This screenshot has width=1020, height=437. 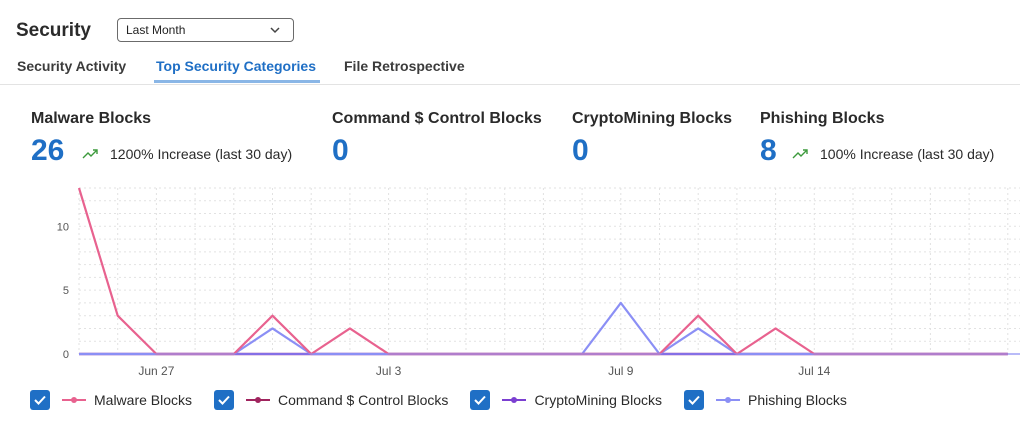 I want to click on metric-phishing-trend: 100% Increase (last 30 day), so click(x=893, y=154).